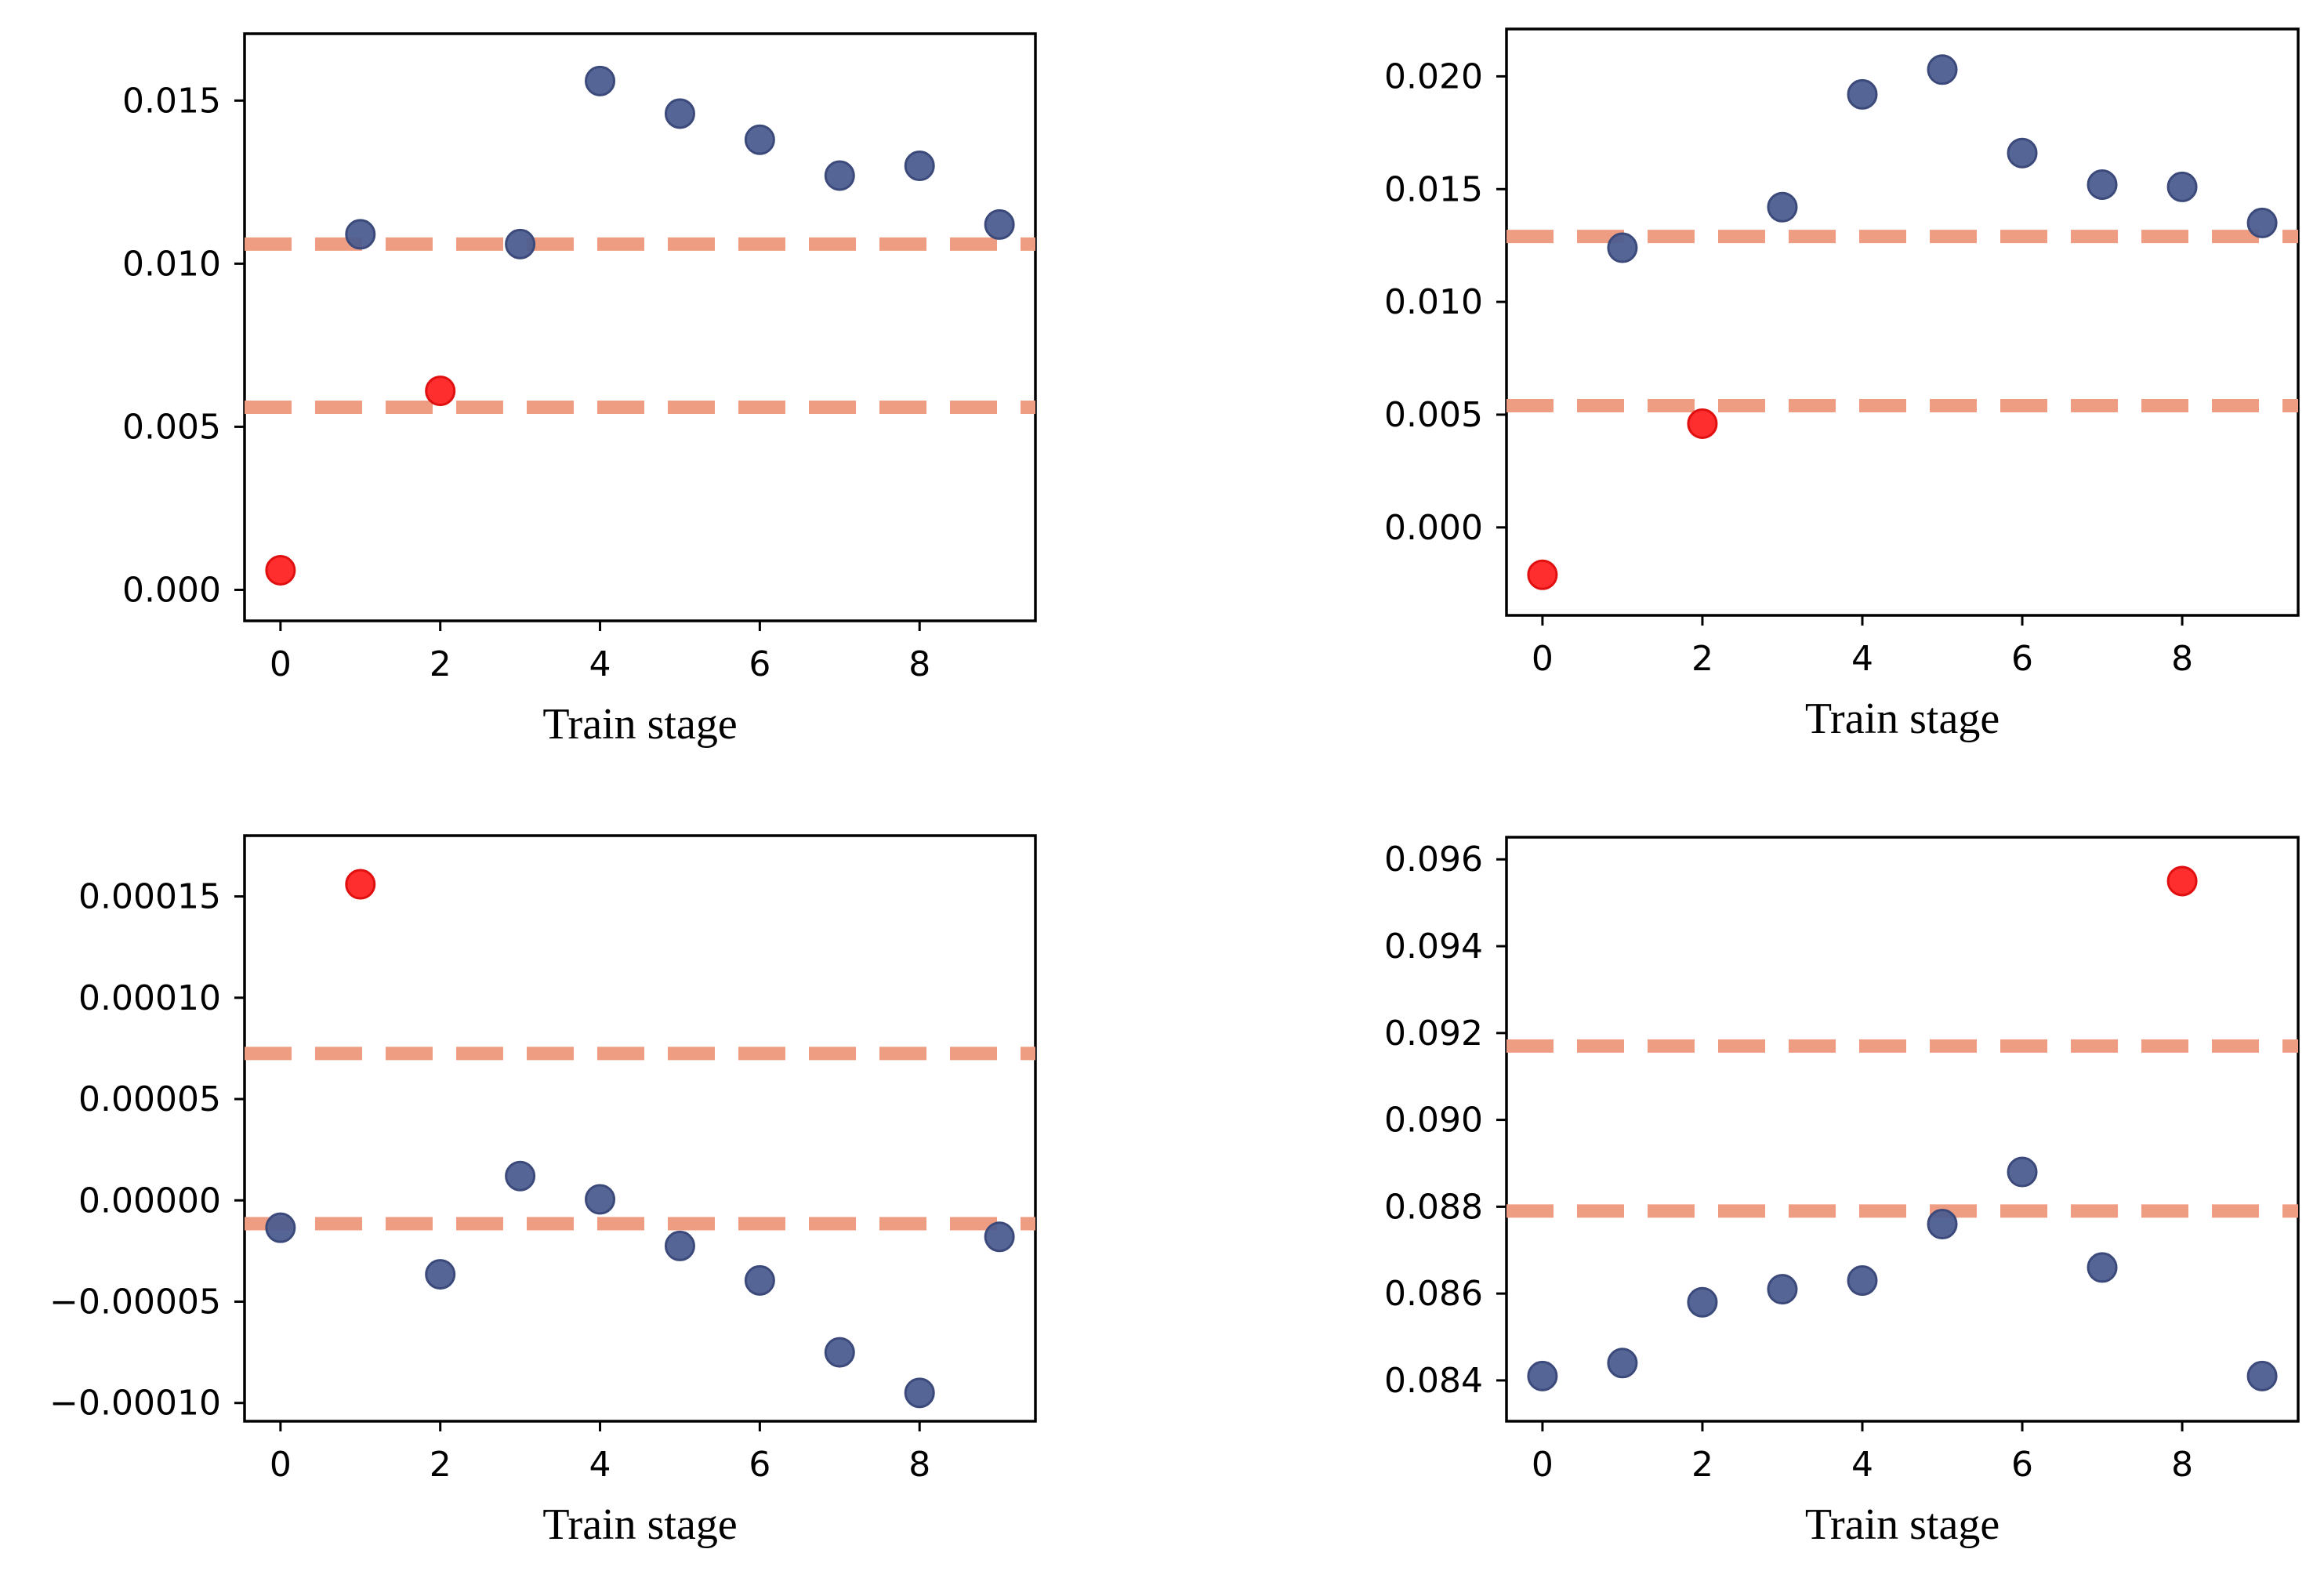 This screenshot has width=2324, height=1578. Describe the element at coordinates (149, 897) in the screenshot. I see `y-tick-label: 0.00015` at that location.